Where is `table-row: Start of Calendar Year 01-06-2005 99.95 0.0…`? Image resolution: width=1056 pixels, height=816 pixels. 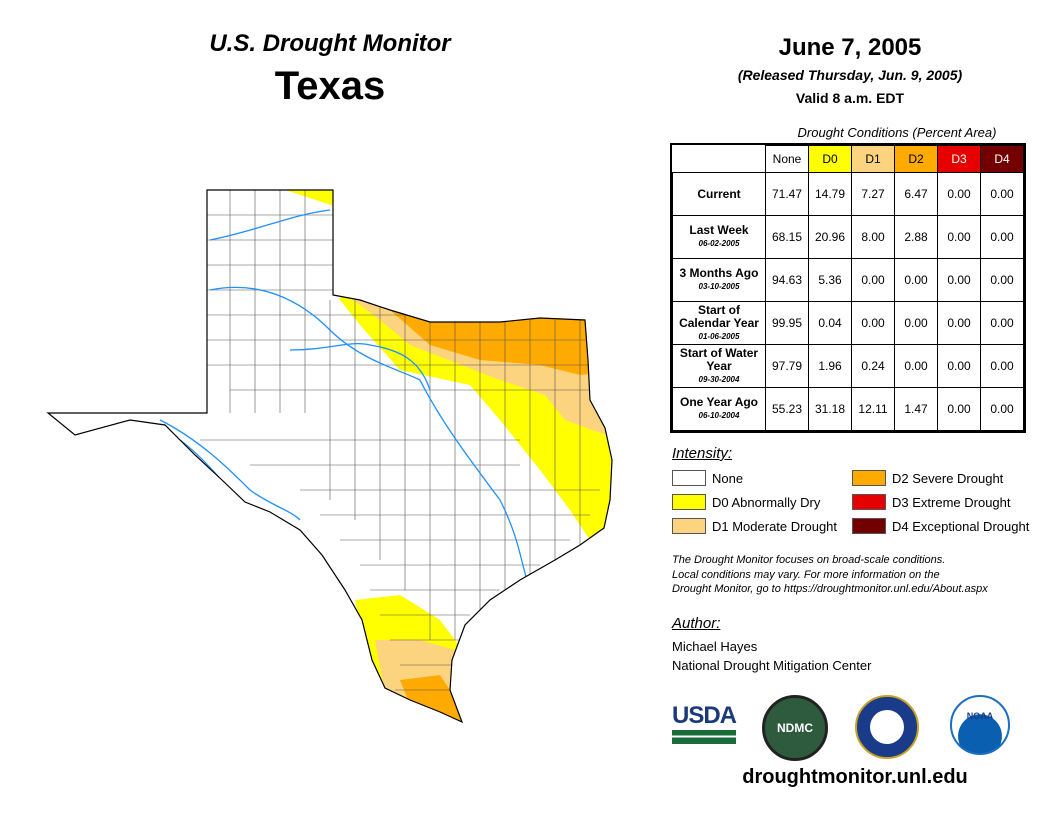
table-row: Start of Calendar Year 01-06-2005 99.95 0.0… is located at coordinates (848, 323).